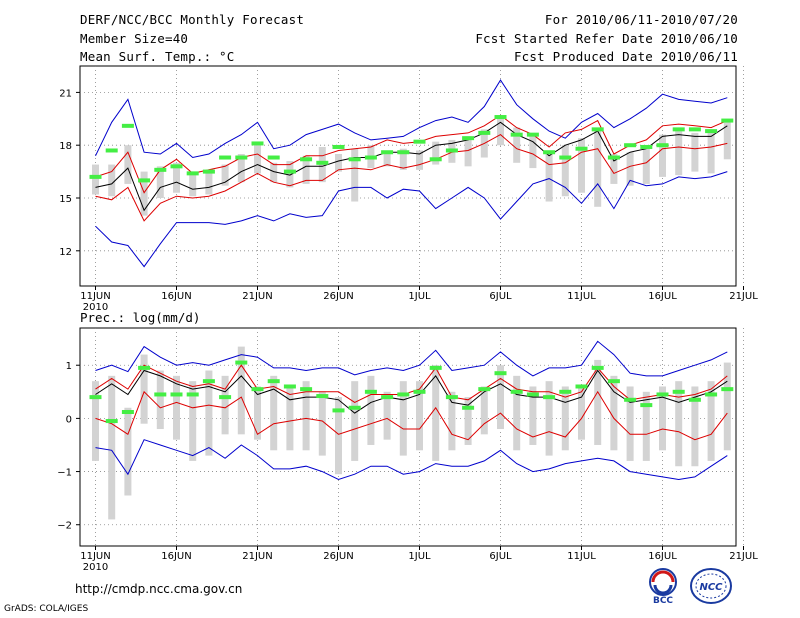 Image resolution: width=800 pixels, height=618 pixels. Describe the element at coordinates (663, 601) in the screenshot. I see `bcc-logo-text: BCC` at that location.